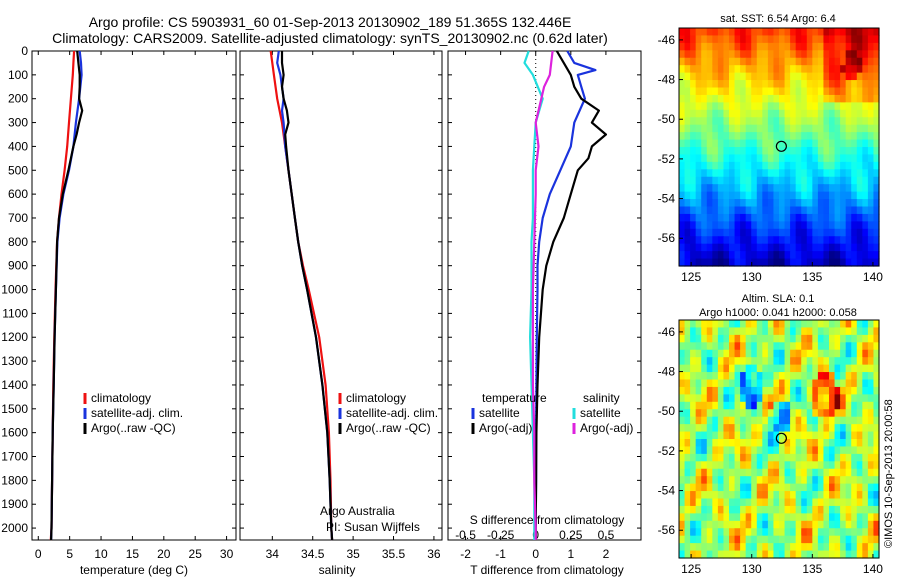 This screenshot has height=580, width=900. I want to click on y-tick-label: 1300, so click(14, 361).